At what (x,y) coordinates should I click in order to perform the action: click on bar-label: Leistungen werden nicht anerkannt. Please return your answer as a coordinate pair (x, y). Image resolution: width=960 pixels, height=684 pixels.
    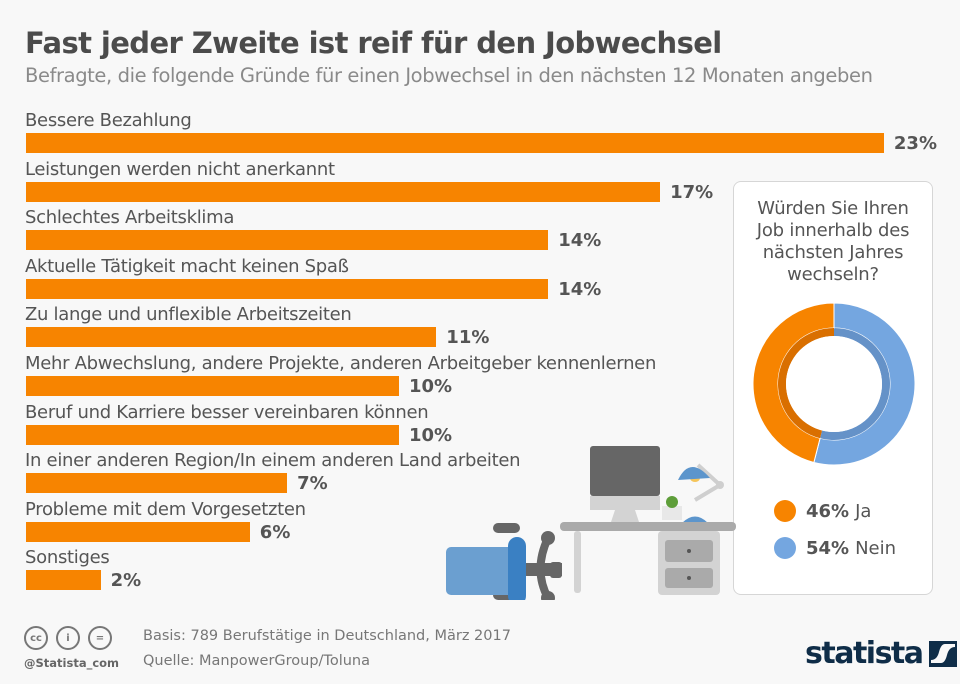
    Looking at the image, I should click on (180, 169).